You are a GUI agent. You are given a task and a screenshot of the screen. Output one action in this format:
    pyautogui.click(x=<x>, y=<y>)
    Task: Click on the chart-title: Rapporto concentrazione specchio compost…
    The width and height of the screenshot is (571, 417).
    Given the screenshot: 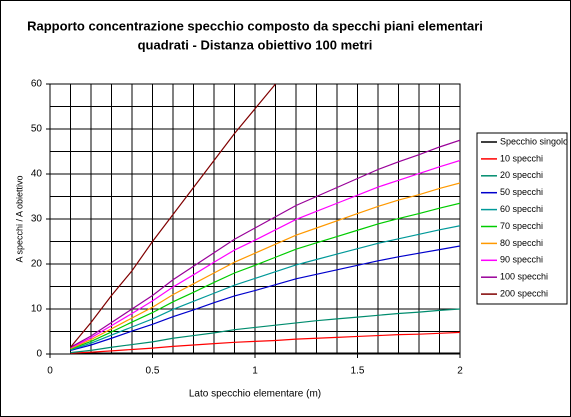 What is the action you would take?
    pyautogui.click(x=255, y=25)
    